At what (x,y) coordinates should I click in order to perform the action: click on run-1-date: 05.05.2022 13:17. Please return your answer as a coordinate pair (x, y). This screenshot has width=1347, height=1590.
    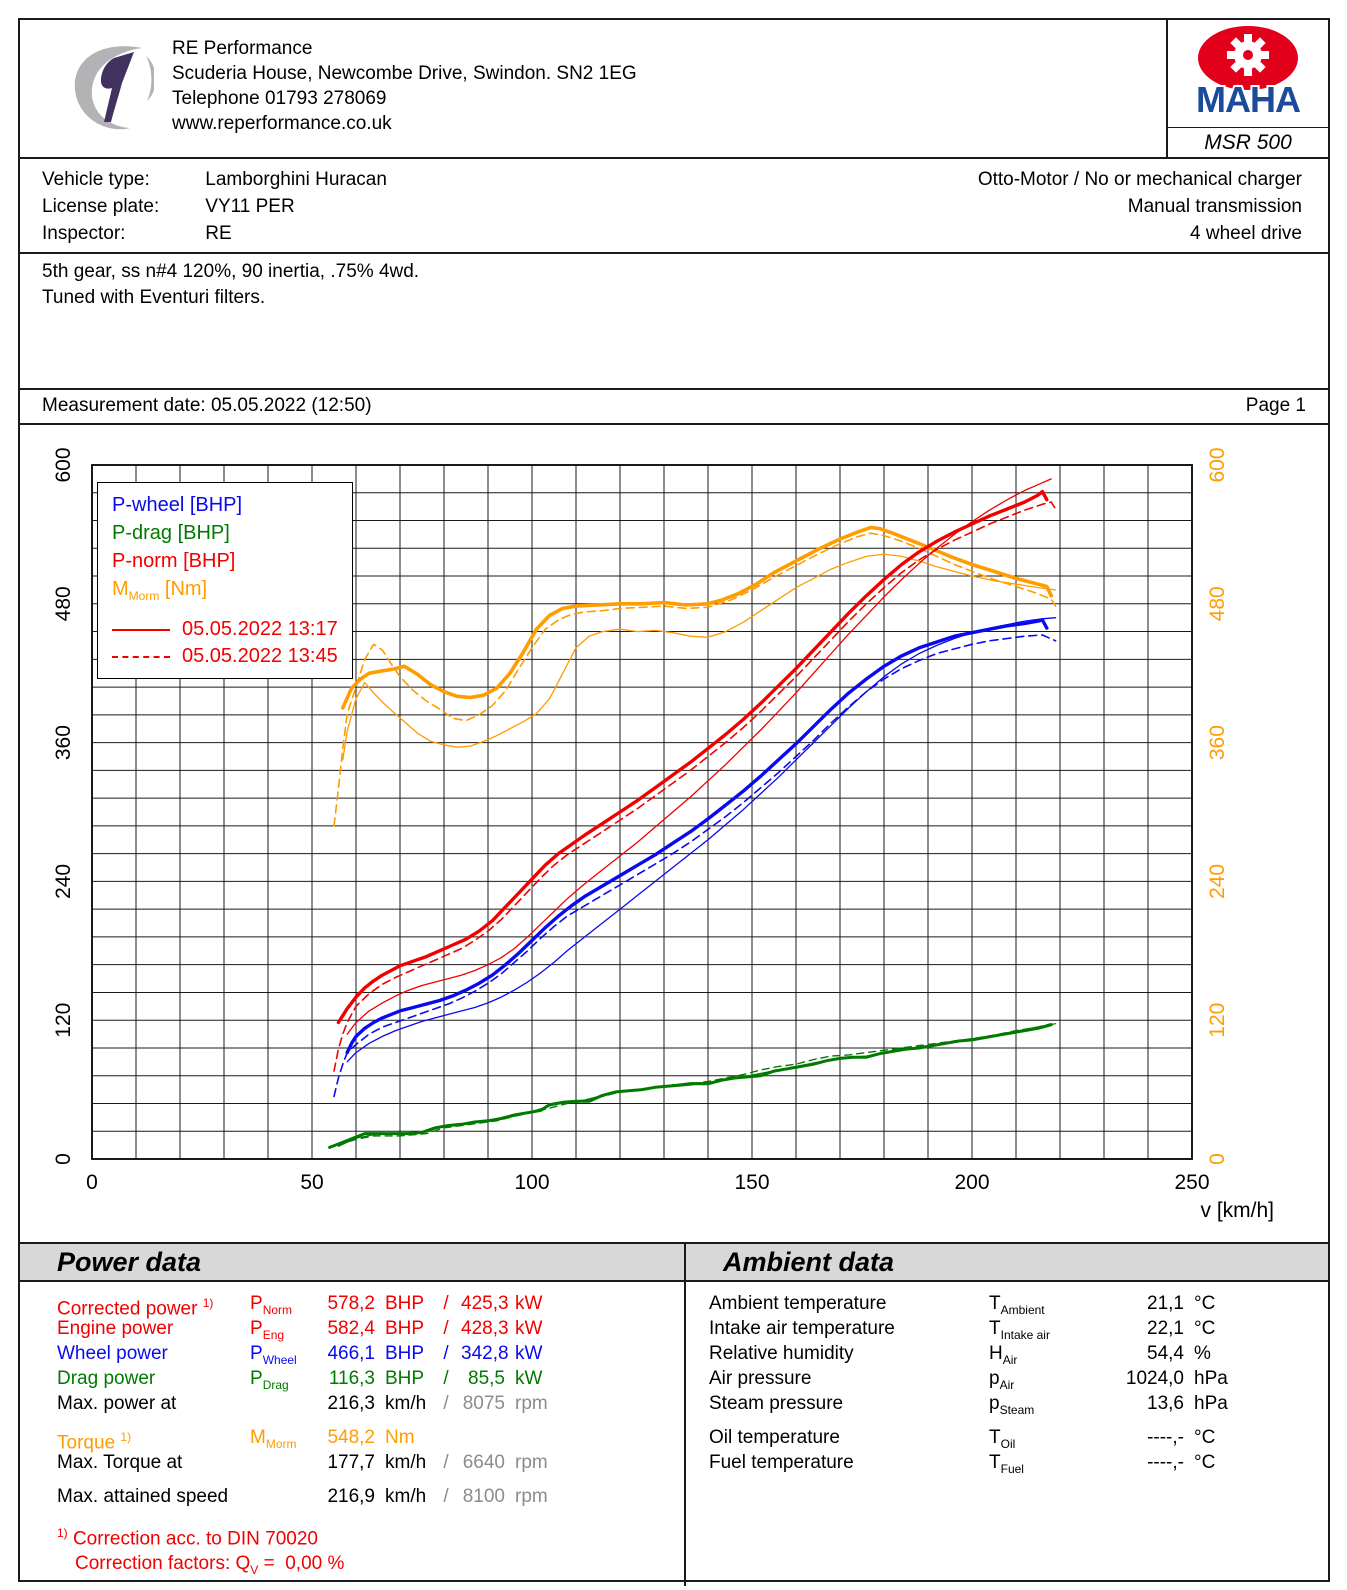
    Looking at the image, I should click on (260, 629).